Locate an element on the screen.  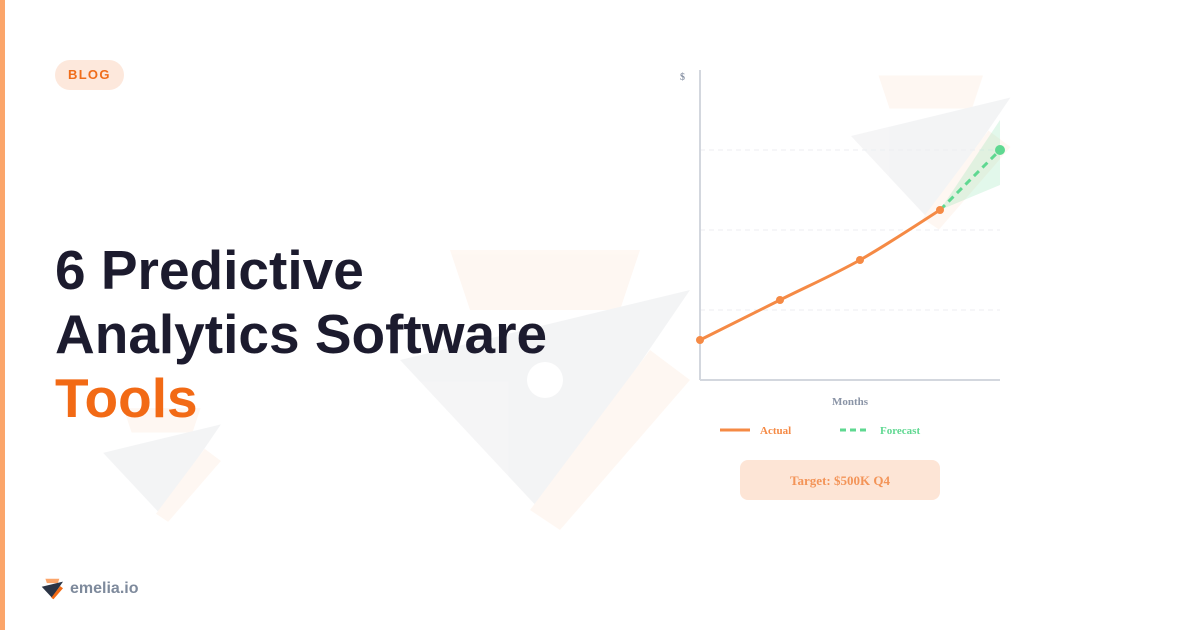
brand-name: emelia.io is located at coordinates (104, 588).